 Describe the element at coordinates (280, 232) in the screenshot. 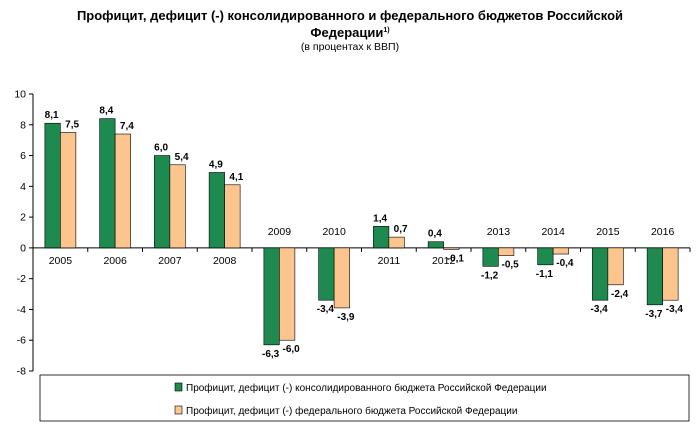

I see `x-tick-label: 2009` at that location.